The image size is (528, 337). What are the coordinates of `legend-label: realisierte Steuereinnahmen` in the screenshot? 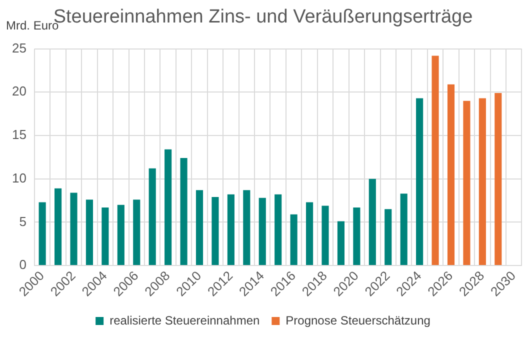 It's located at (185, 320).